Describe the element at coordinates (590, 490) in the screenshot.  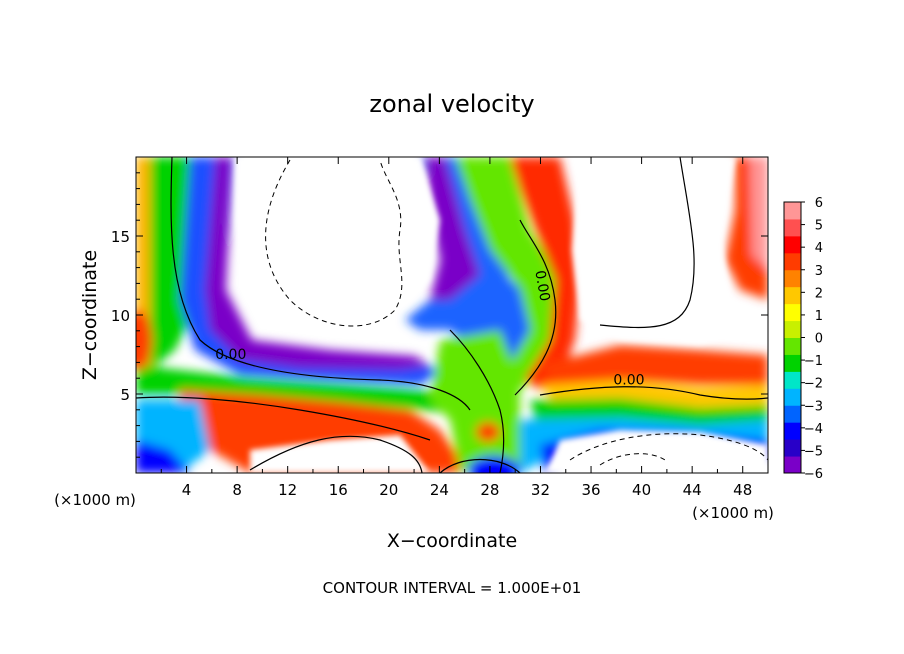
I see `x-tick-label: 36` at that location.